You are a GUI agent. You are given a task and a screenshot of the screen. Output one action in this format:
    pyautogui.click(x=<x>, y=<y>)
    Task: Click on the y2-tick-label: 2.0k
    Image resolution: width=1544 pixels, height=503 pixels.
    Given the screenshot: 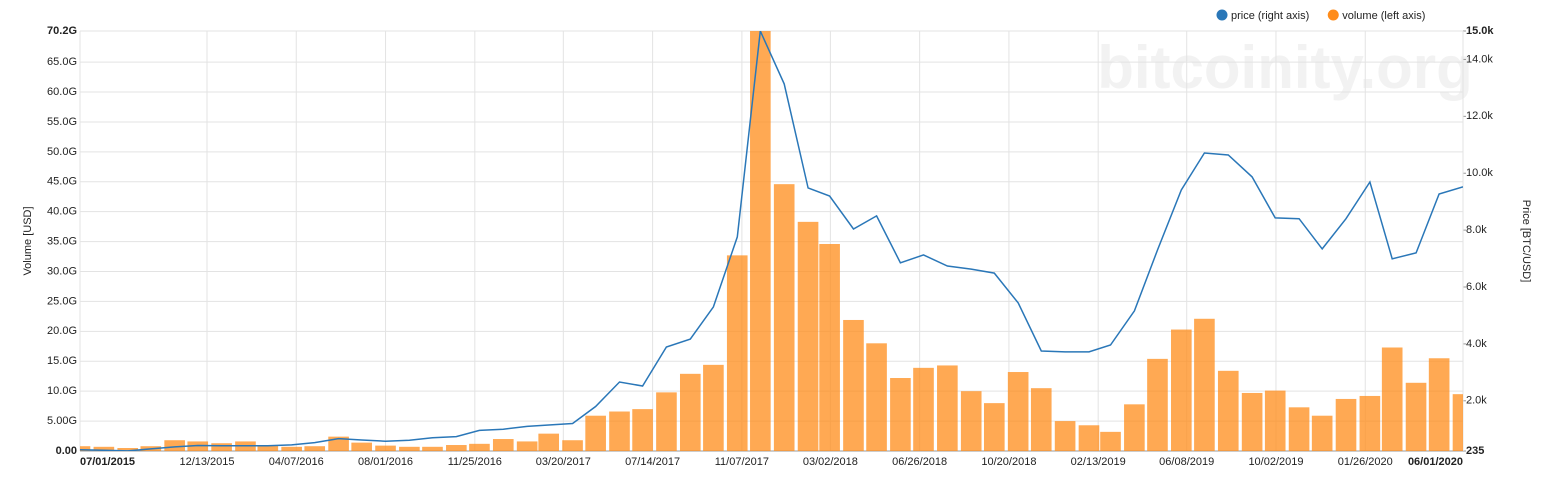 What is the action you would take?
    pyautogui.click(x=1476, y=401)
    